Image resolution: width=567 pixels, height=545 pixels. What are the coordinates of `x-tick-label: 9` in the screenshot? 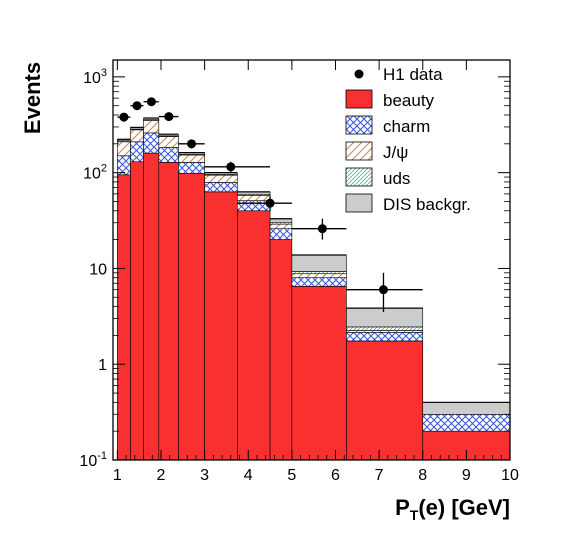 It's located at (466, 475).